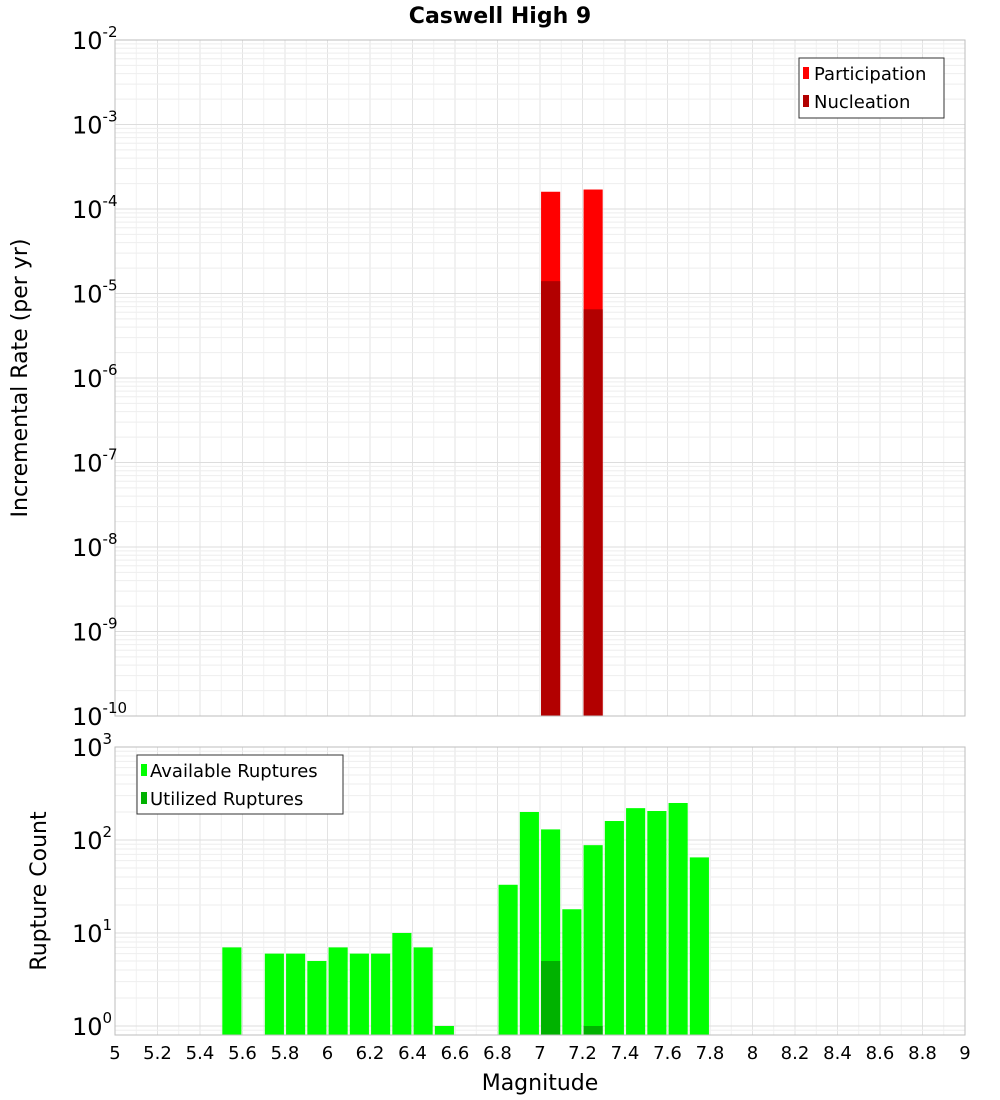 The width and height of the screenshot is (1000, 1100). I want to click on x-tick-label: 8.4, so click(837, 1053).